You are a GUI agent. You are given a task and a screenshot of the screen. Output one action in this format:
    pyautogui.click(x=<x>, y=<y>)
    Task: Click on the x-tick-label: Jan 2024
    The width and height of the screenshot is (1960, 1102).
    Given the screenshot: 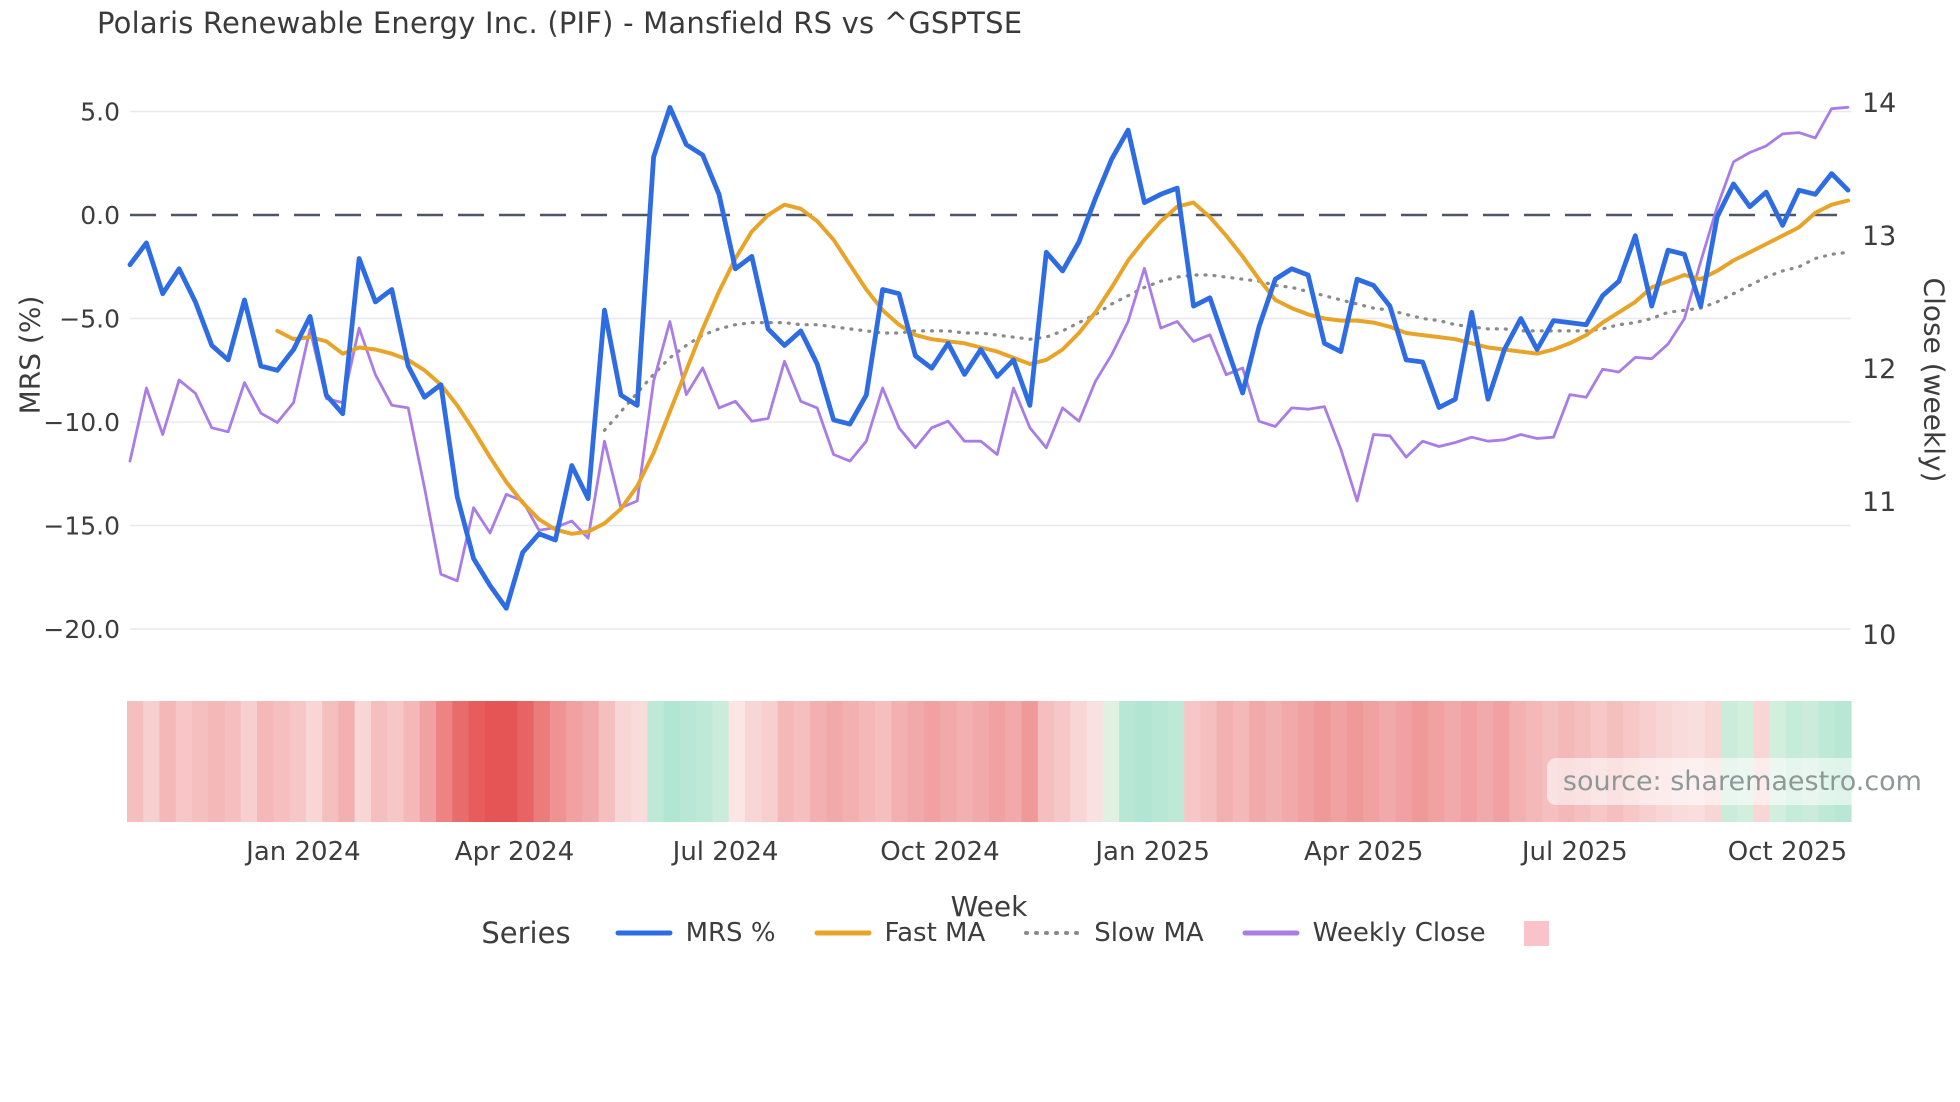 What is the action you would take?
    pyautogui.click(x=302, y=852)
    